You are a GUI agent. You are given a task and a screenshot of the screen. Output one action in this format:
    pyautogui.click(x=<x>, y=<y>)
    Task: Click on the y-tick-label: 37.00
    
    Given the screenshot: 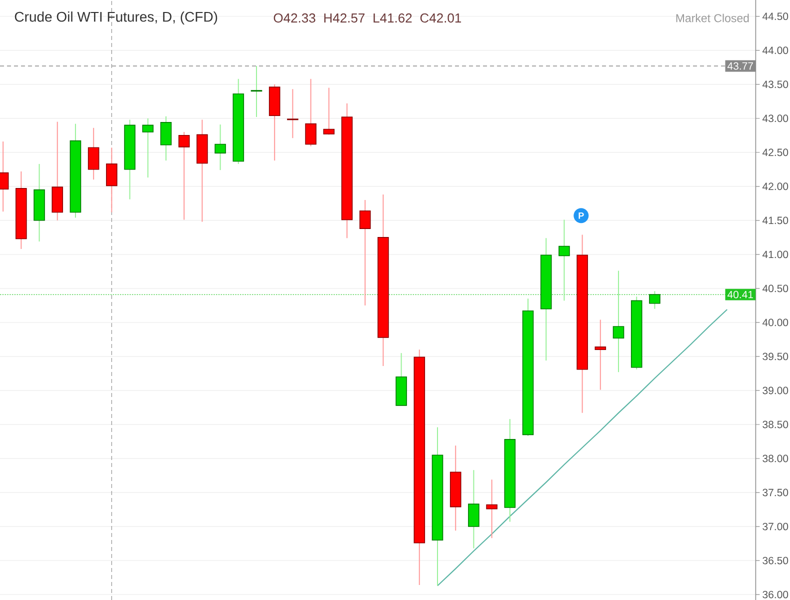 What is the action you would take?
    pyautogui.click(x=775, y=526)
    